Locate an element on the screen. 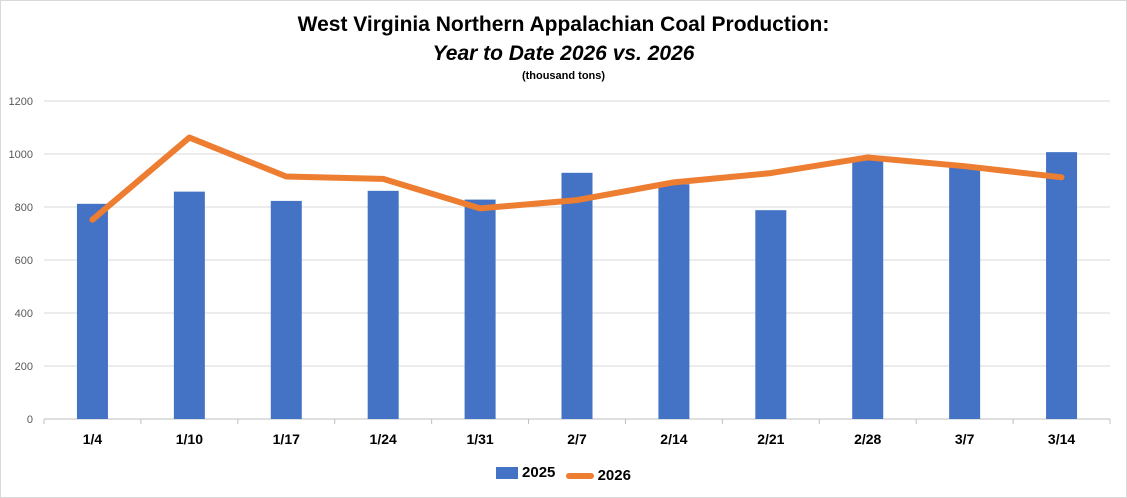  y-tick-label: 400 is located at coordinates (24, 314).